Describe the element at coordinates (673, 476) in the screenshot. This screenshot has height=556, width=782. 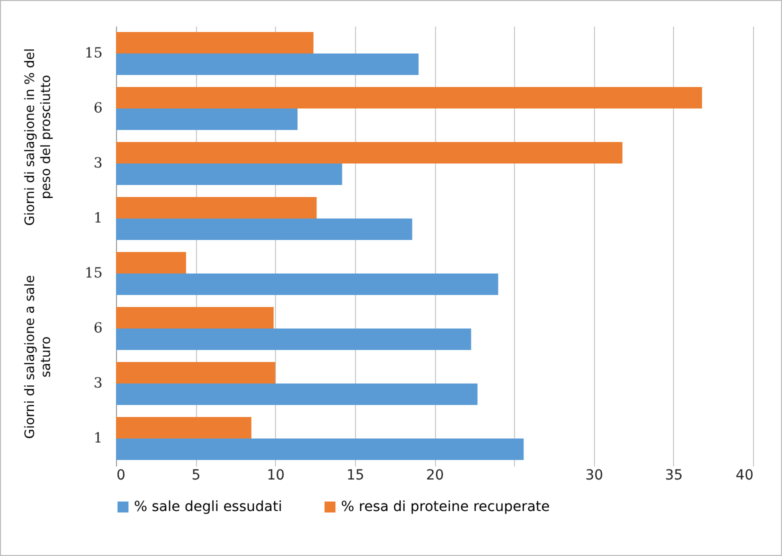
I see `x-tick-label: 35` at that location.